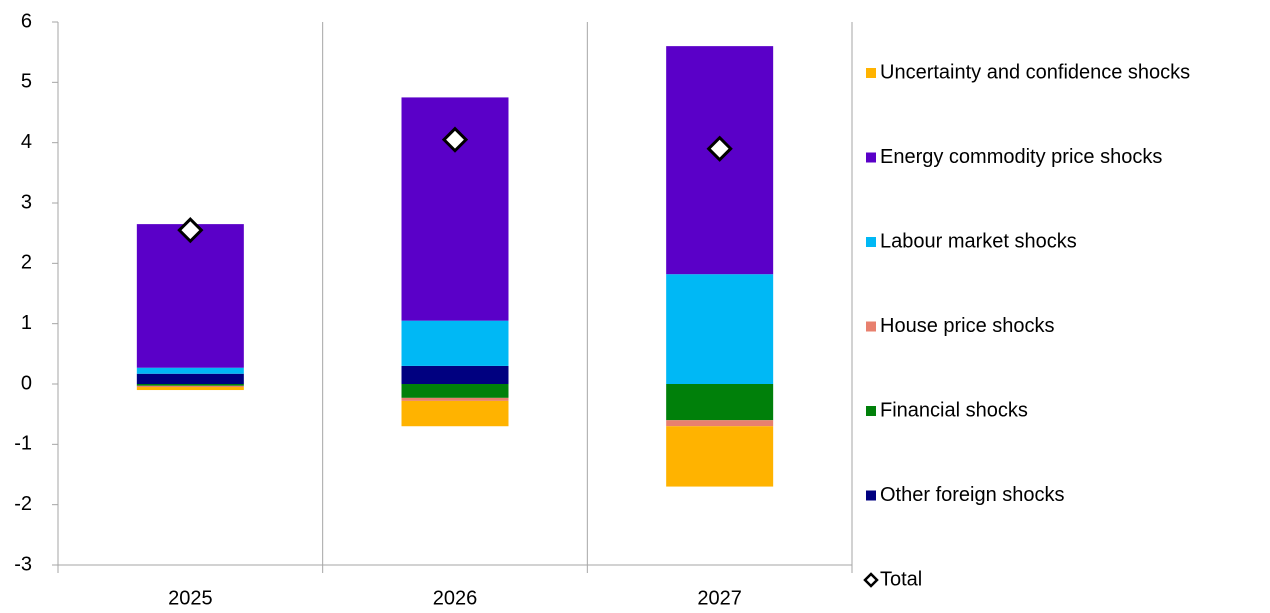  Describe the element at coordinates (978, 241) in the screenshot. I see `legend-label: Labour market shocks` at that location.